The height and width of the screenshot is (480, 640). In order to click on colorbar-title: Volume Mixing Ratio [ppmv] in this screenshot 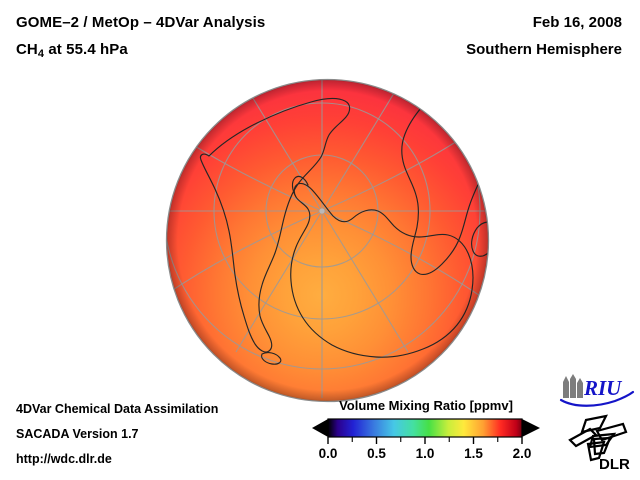, I will do `click(426, 405)`.